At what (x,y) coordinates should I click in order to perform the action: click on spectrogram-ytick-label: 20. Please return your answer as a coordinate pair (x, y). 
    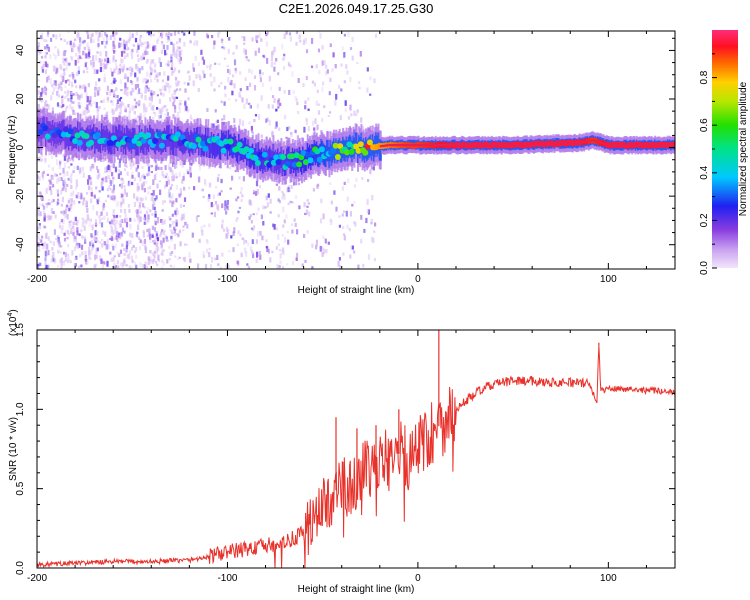
    Looking at the image, I should click on (20, 99).